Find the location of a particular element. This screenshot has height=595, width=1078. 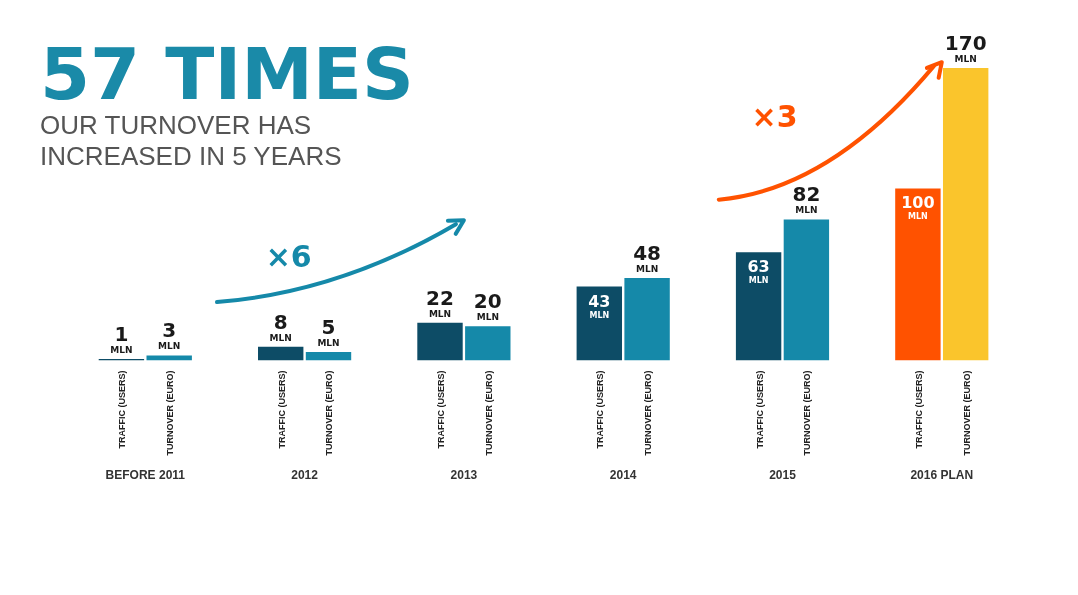

data-label: 3 MLN is located at coordinates (169, 335).